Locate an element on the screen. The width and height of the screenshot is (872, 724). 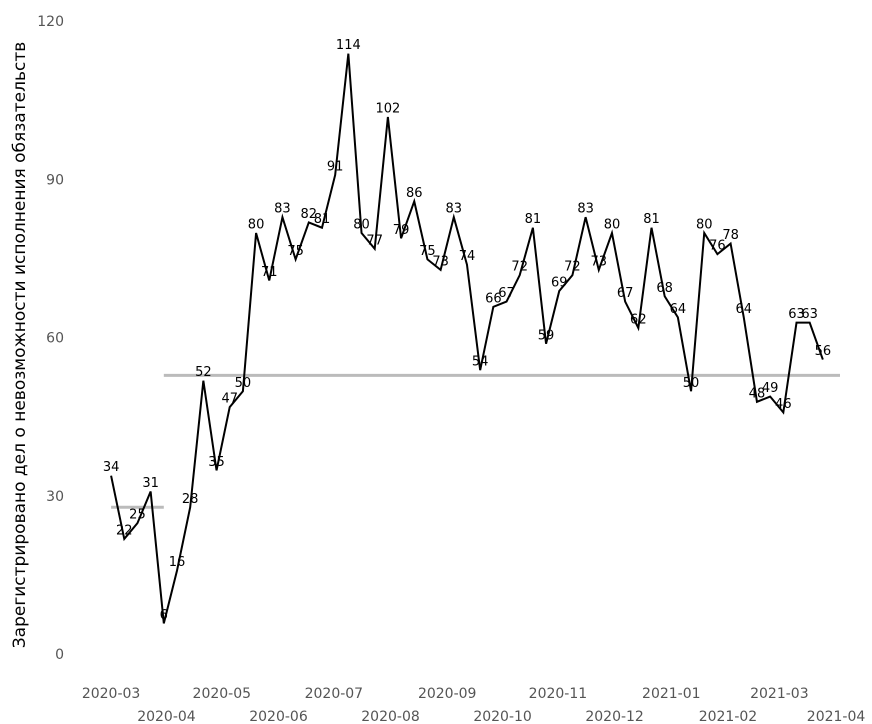
data-label: 74 is located at coordinates (467, 256).